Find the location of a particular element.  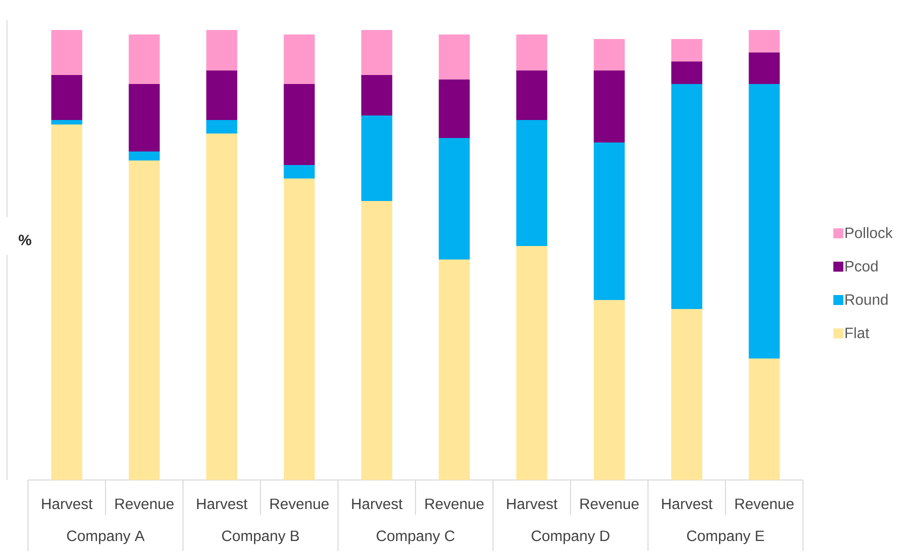

legend-label: Round is located at coordinates (867, 299).